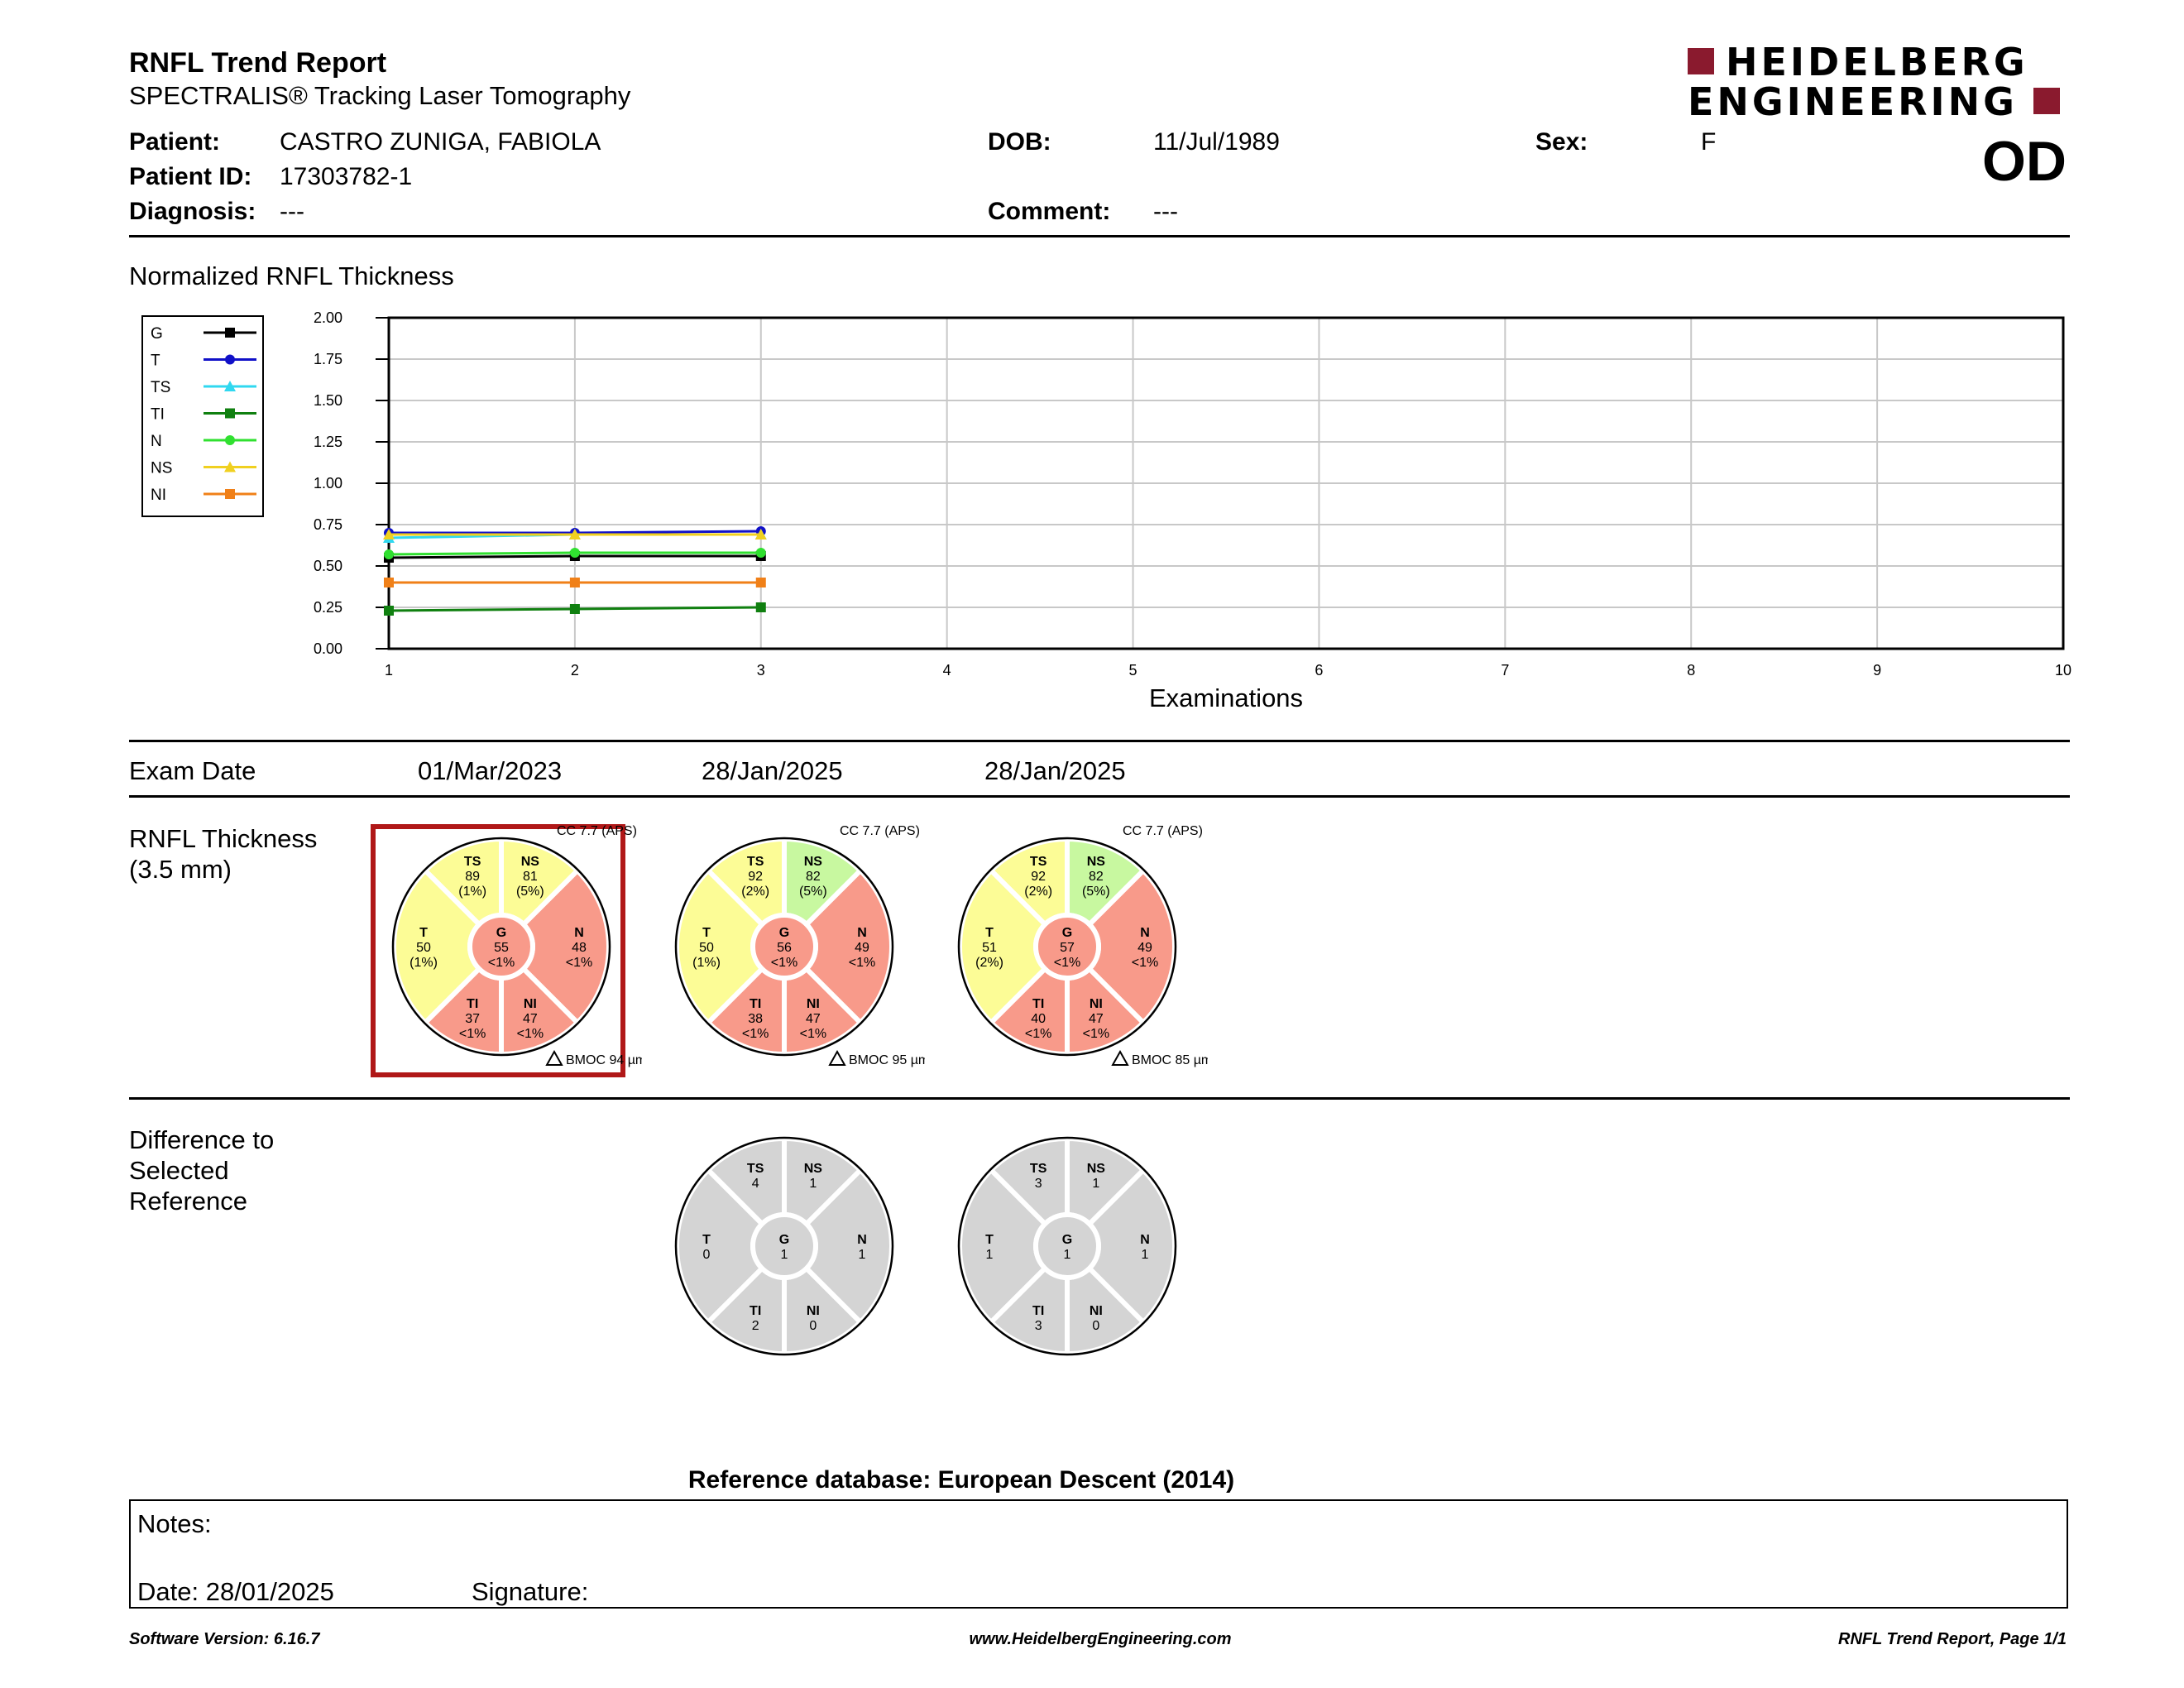 The width and height of the screenshot is (2184, 1688). I want to click on sector-percentile: (1%), so click(424, 963).